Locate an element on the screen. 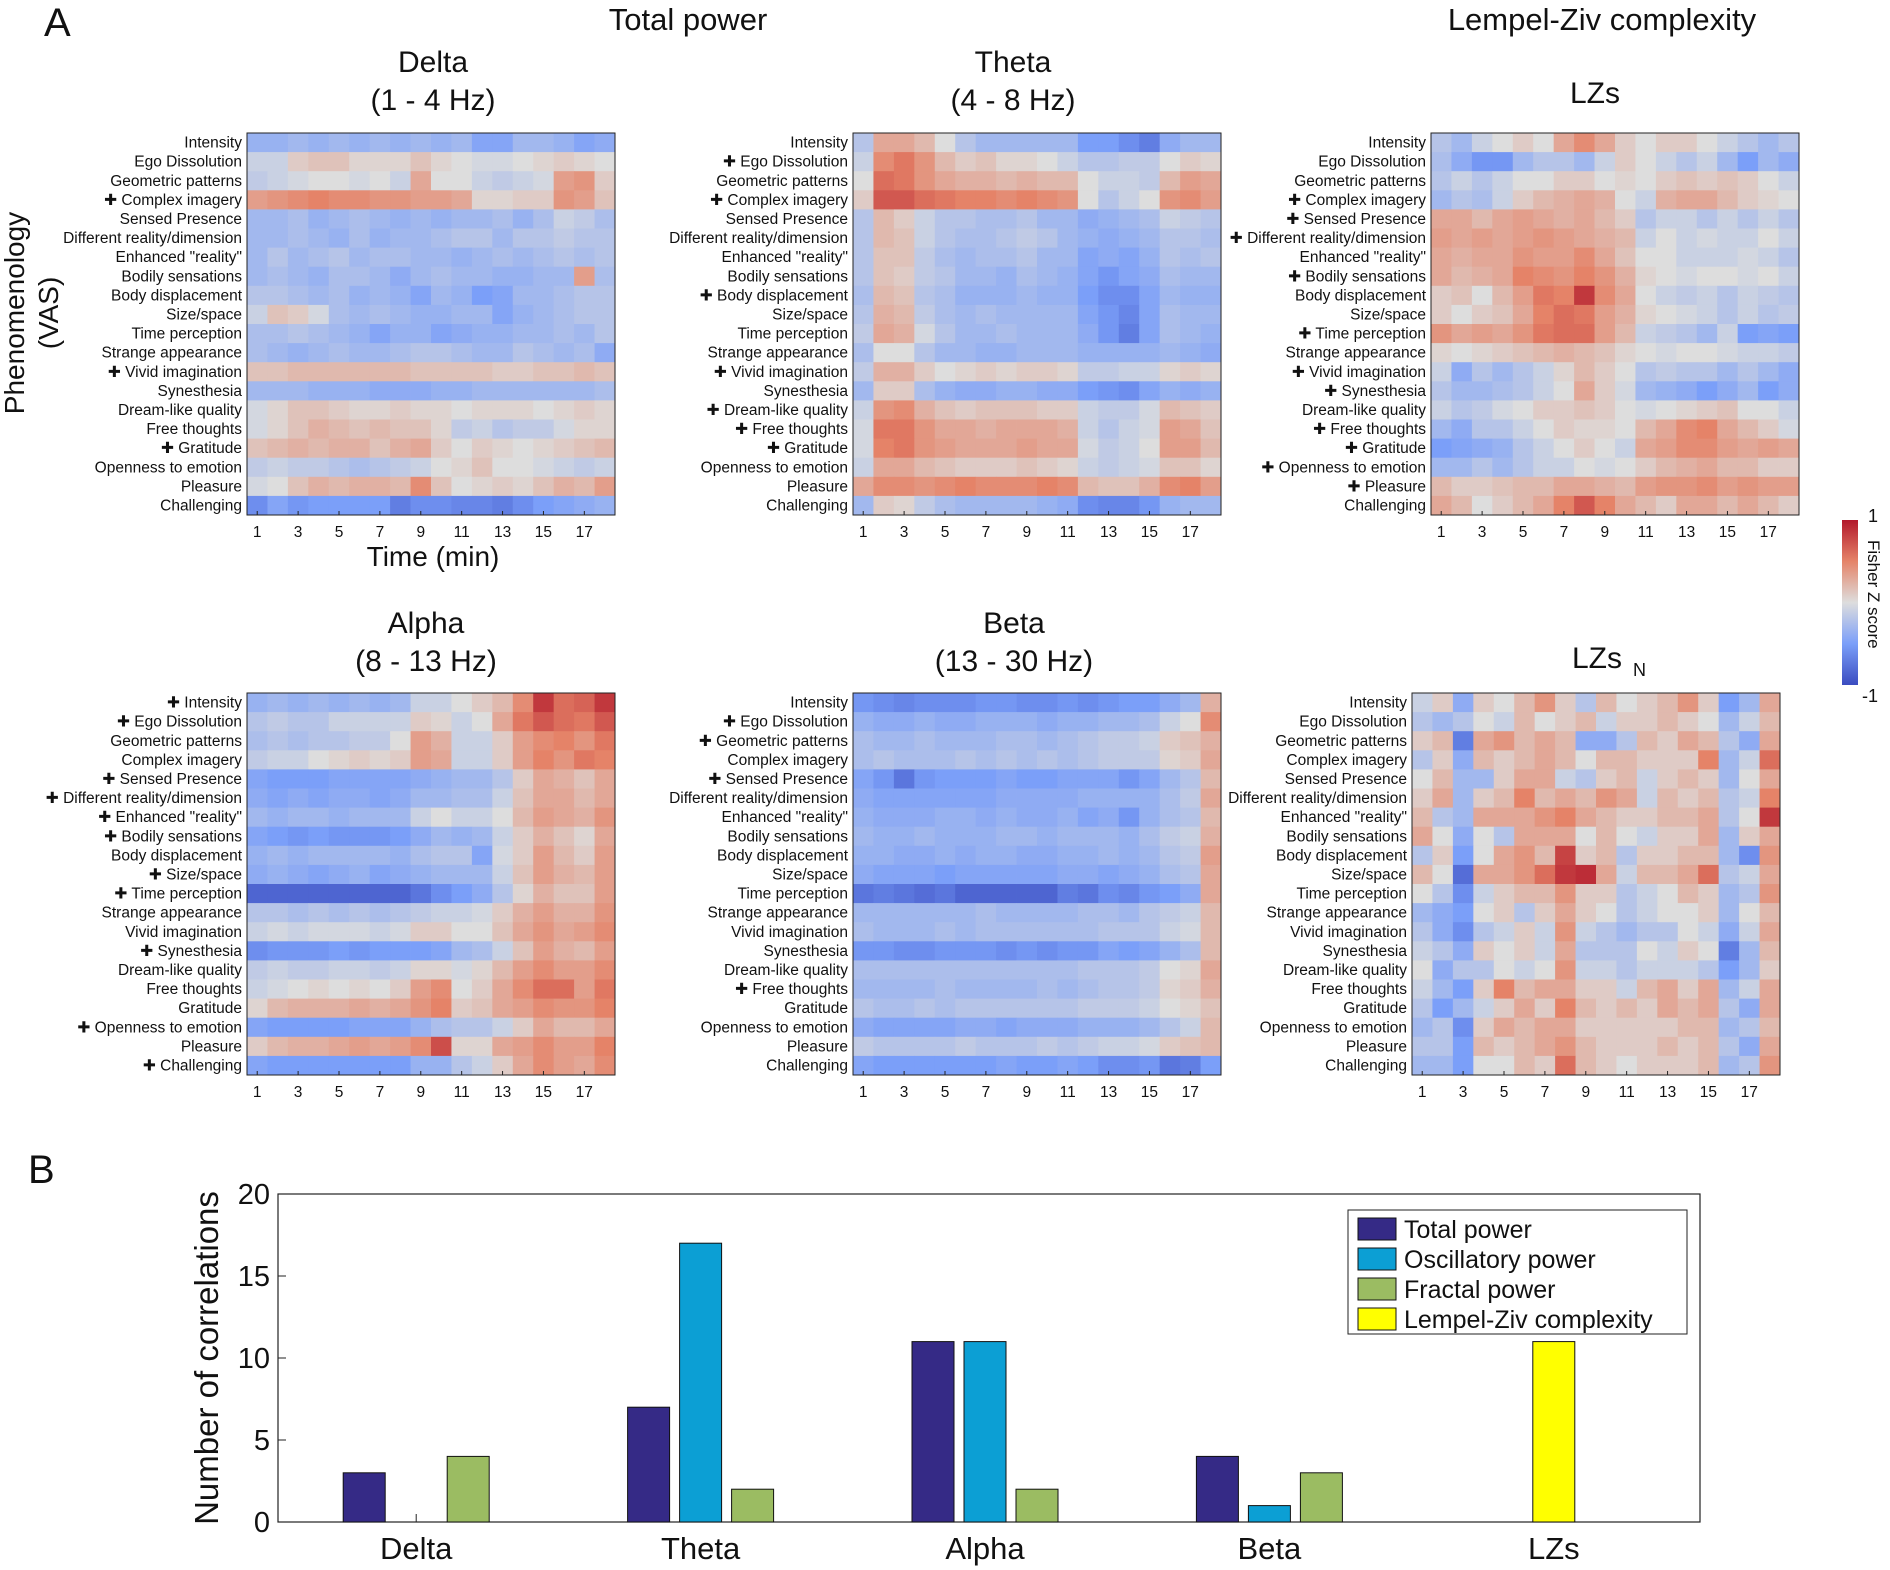 This screenshot has height=1570, width=1890. heatmap-row-label: Time perception is located at coordinates (186, 334).